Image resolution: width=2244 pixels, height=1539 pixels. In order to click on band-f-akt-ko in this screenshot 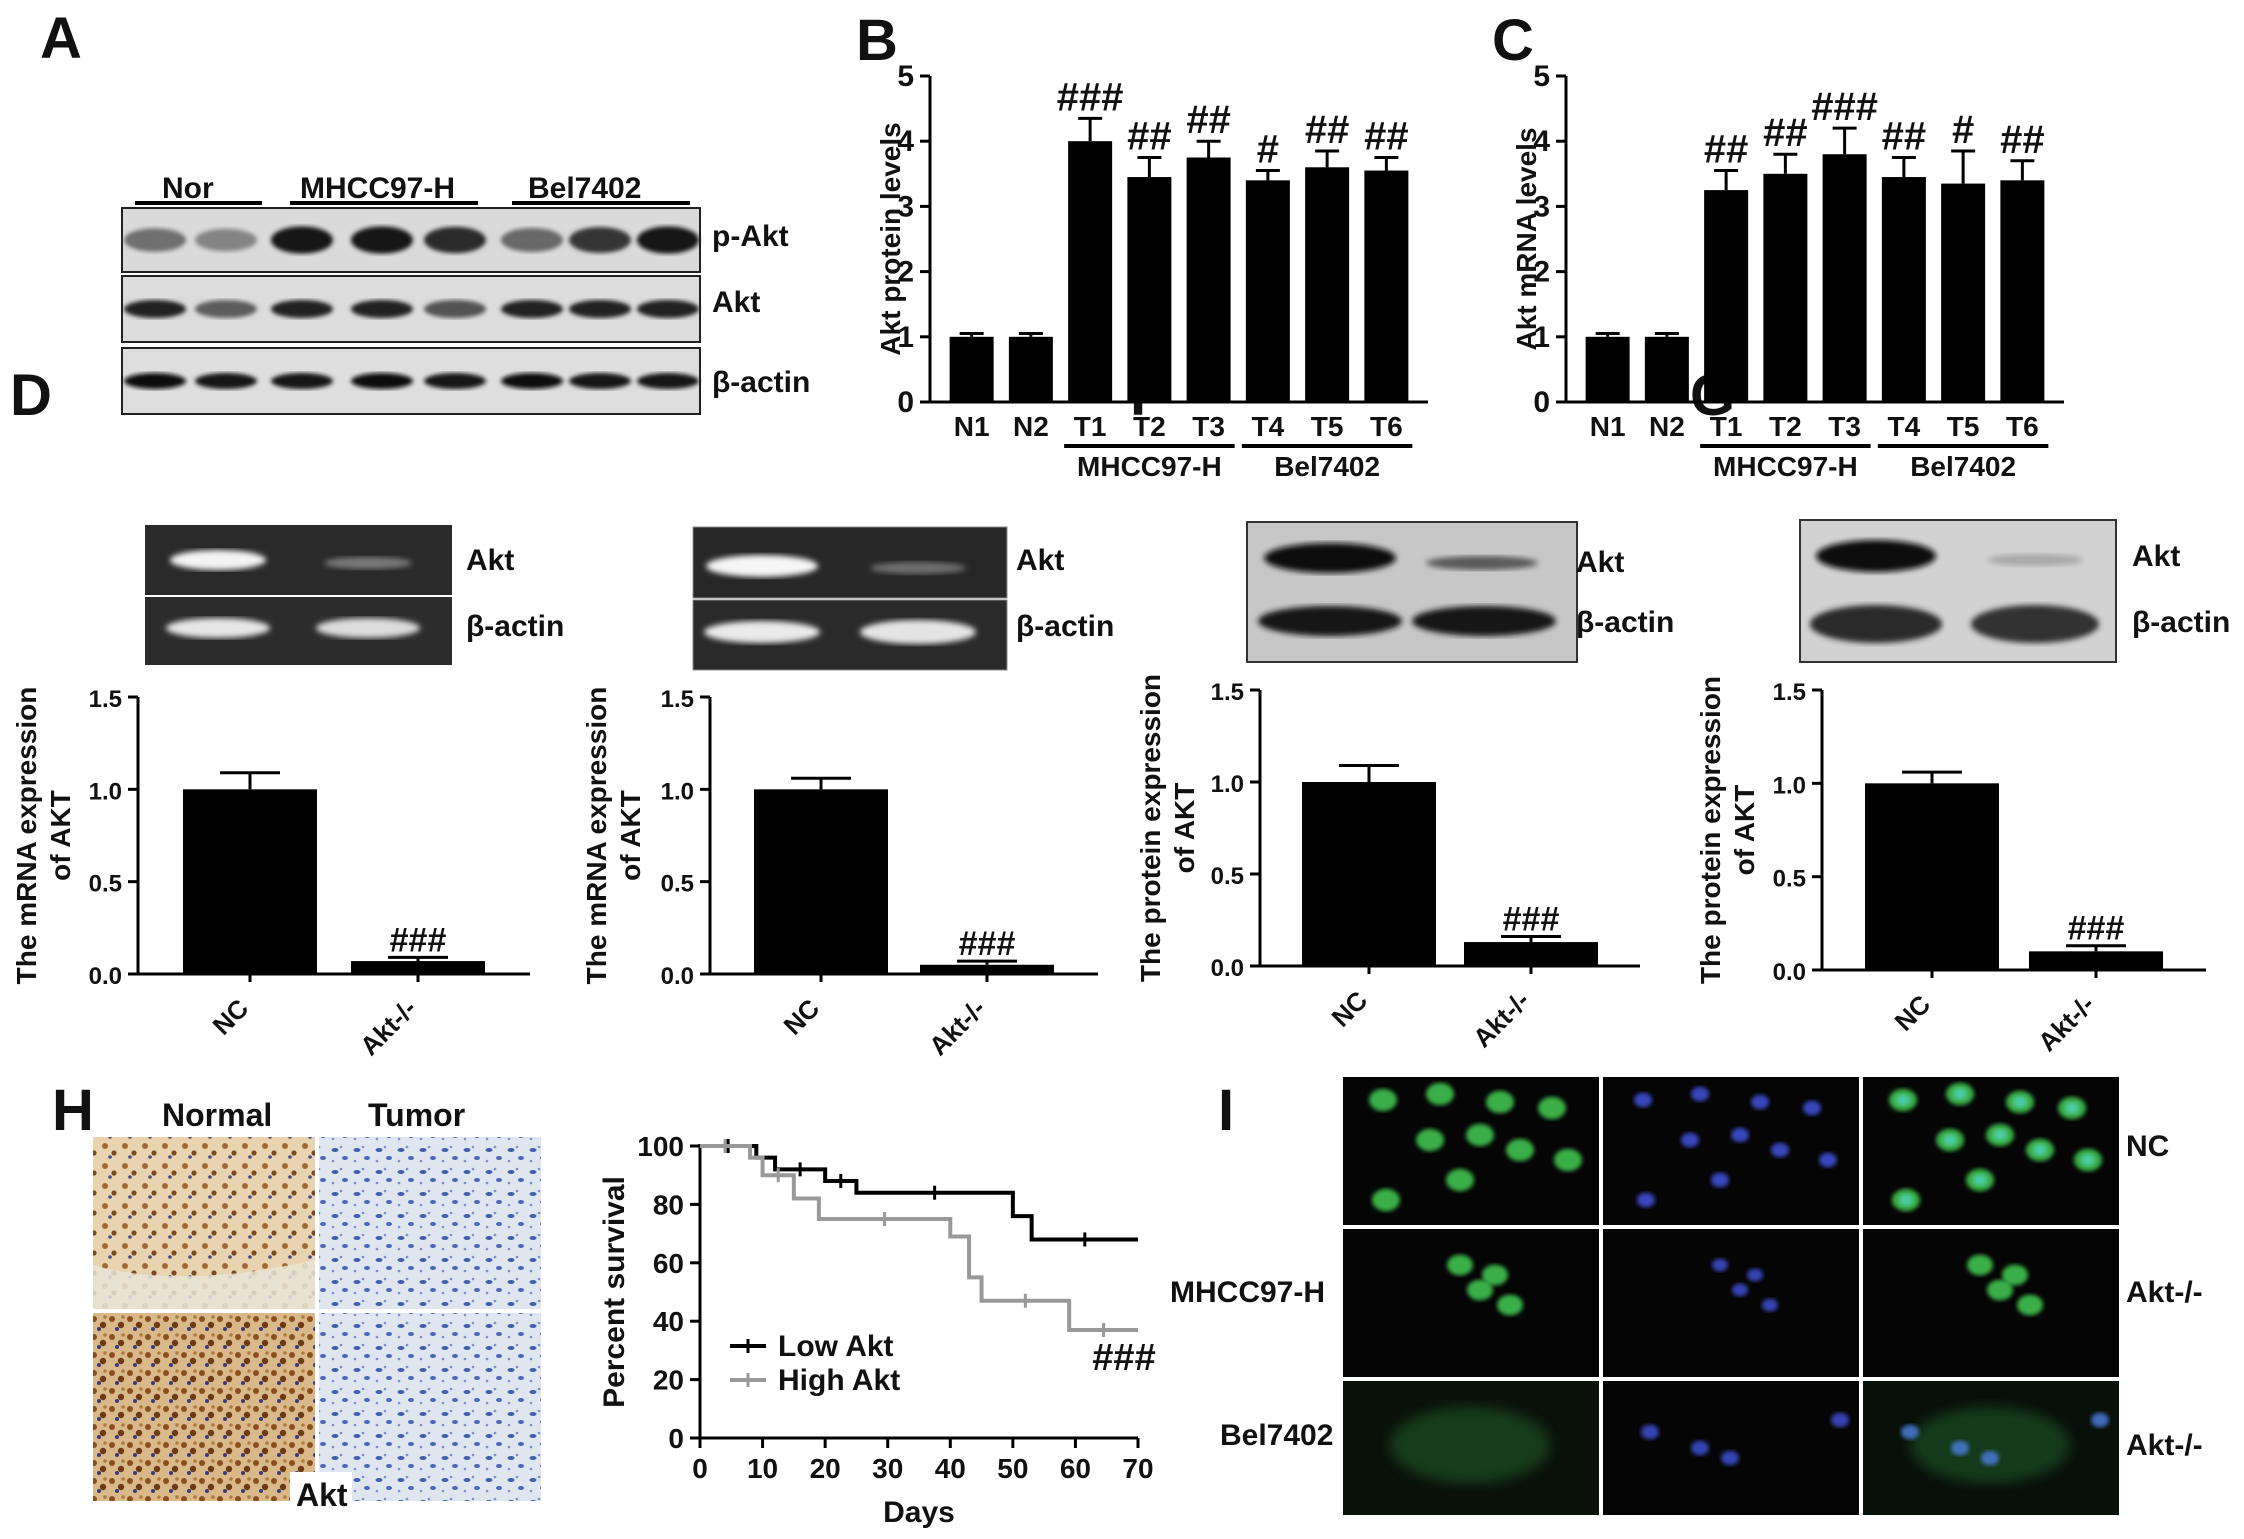, I will do `click(1482, 563)`.